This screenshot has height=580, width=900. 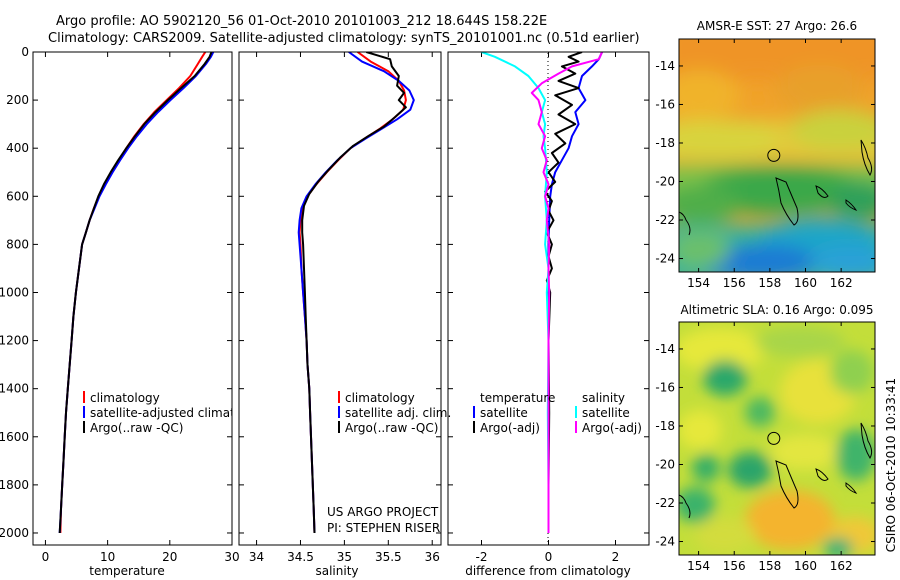 What do you see at coordinates (17, 100) in the screenshot?
I see `y-tick-label: 200` at bounding box center [17, 100].